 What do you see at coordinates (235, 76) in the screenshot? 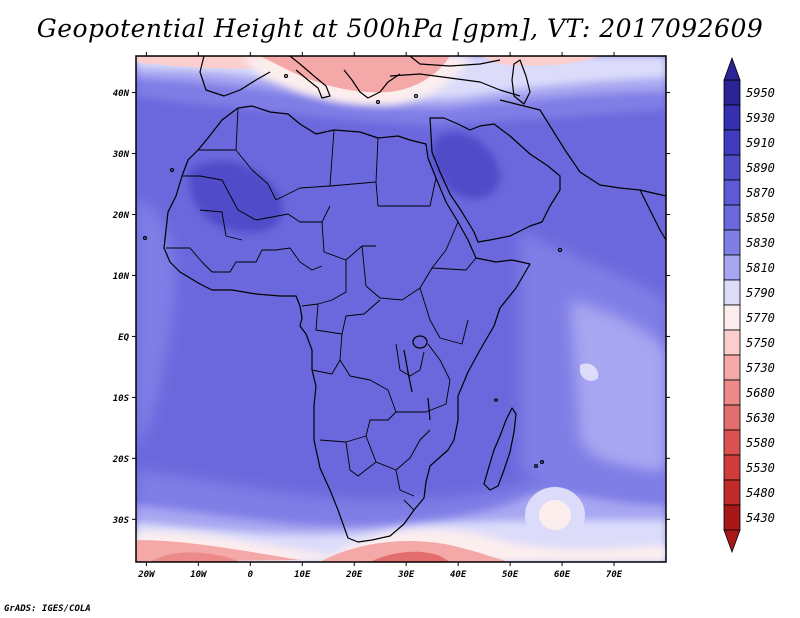
I see `coast-europe-iberia` at bounding box center [235, 76].